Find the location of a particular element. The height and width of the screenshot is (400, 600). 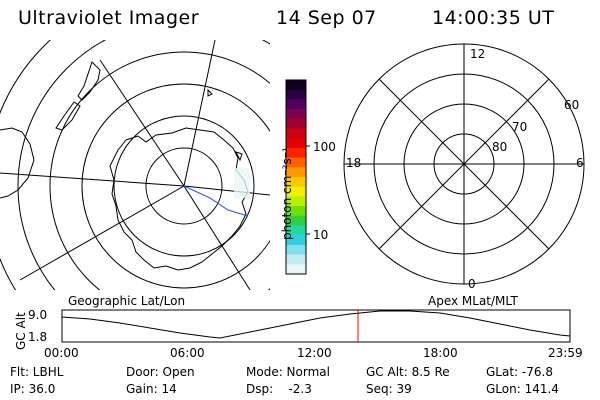

coastline-antarctica is located at coordinates (179, 199).